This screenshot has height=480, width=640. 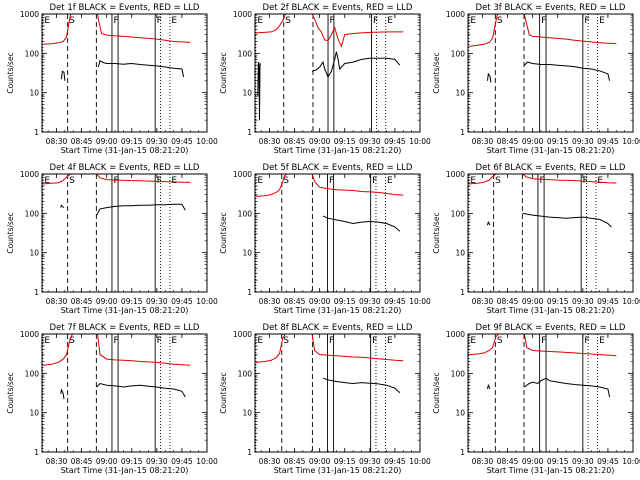 I want to click on x-axis-label: Start Time (31-Jan-15 08:21:20), so click(x=551, y=310).